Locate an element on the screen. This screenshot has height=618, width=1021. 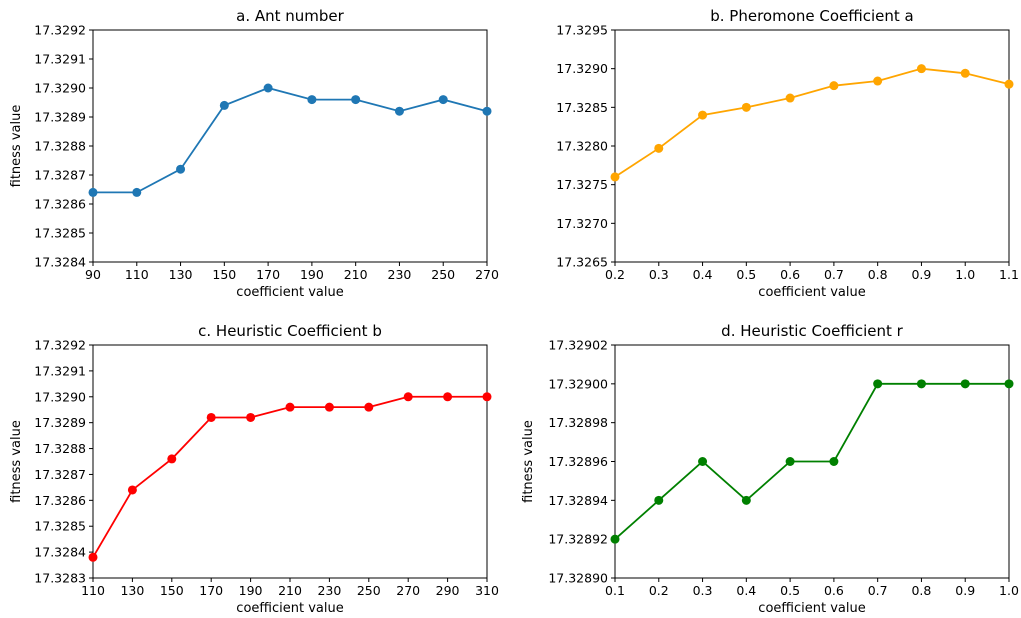
x-tick-label: 90 is located at coordinates (93, 274).